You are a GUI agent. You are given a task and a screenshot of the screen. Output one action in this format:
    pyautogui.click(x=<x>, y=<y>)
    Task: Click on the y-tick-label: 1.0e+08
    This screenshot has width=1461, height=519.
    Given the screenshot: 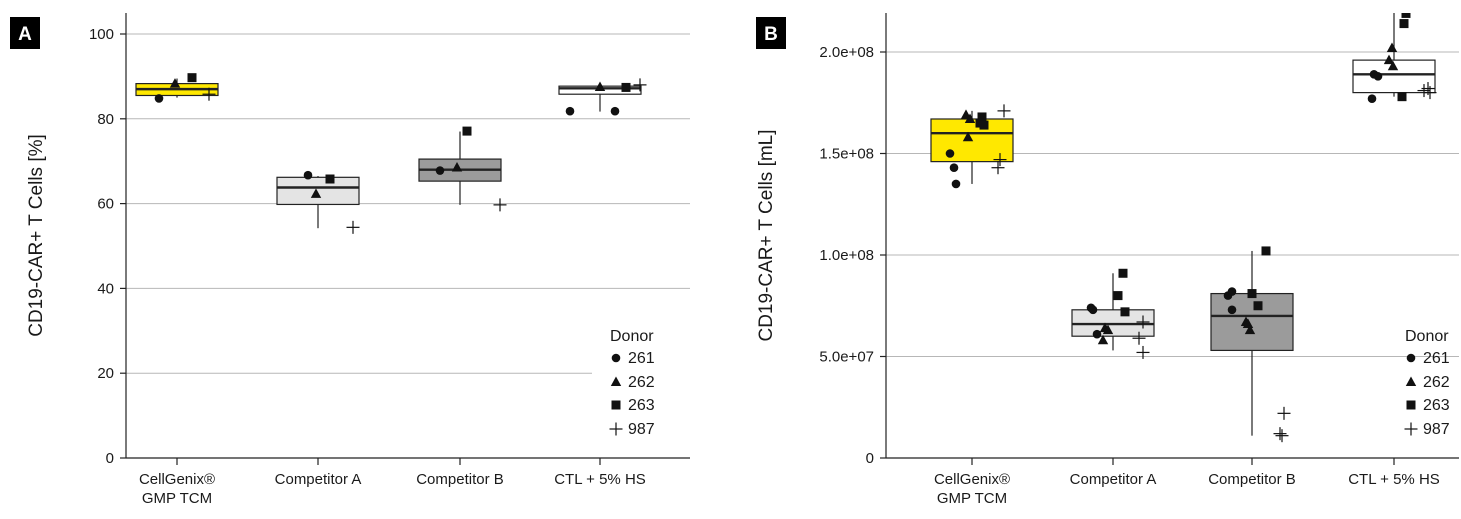 What is the action you would take?
    pyautogui.click(x=846, y=255)
    